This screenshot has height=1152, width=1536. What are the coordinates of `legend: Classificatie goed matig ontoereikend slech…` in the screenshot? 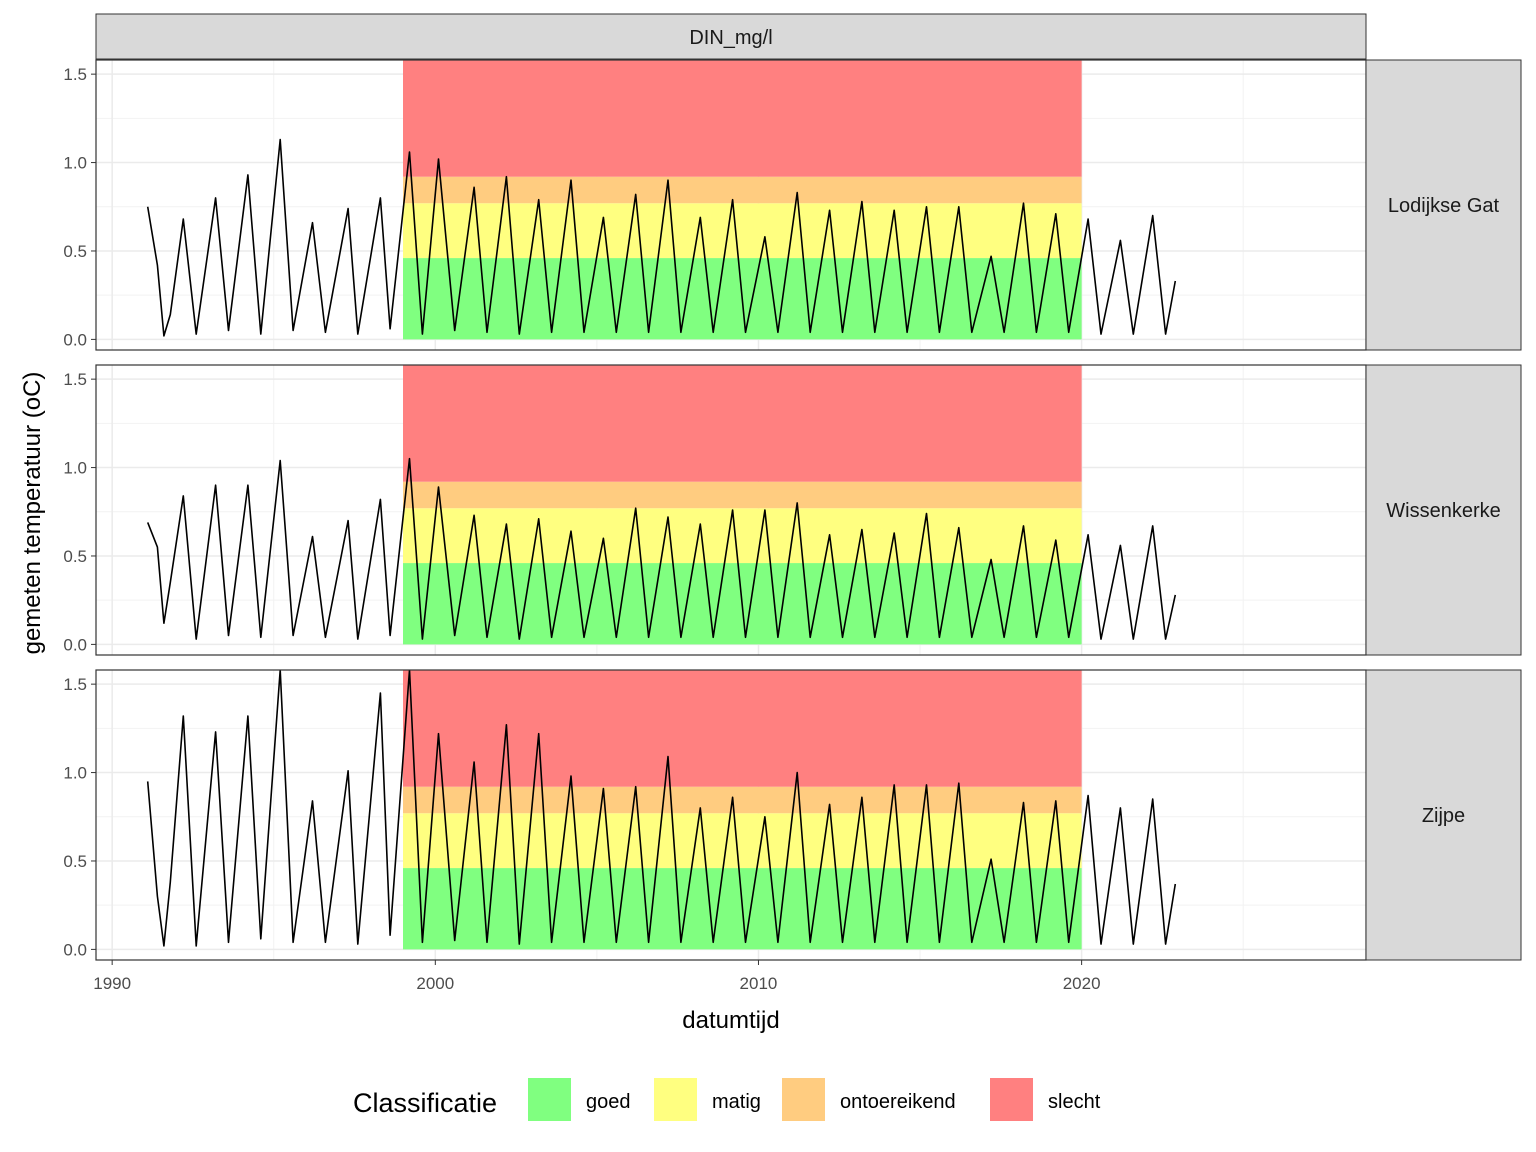 It's located at (727, 1099).